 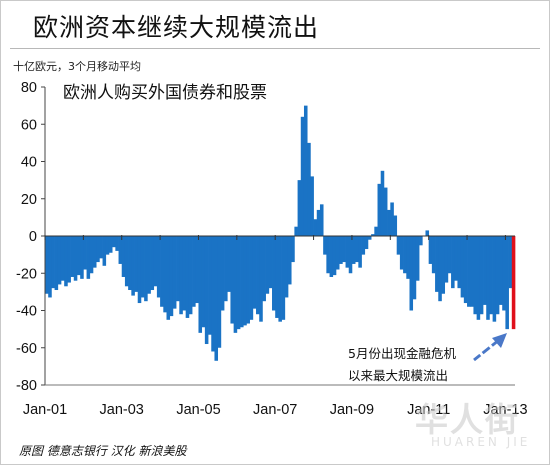 What do you see at coordinates (402, 365) in the screenshot?
I see `annotation-text: 5月份出现金融危机 以来最大规模流出` at bounding box center [402, 365].